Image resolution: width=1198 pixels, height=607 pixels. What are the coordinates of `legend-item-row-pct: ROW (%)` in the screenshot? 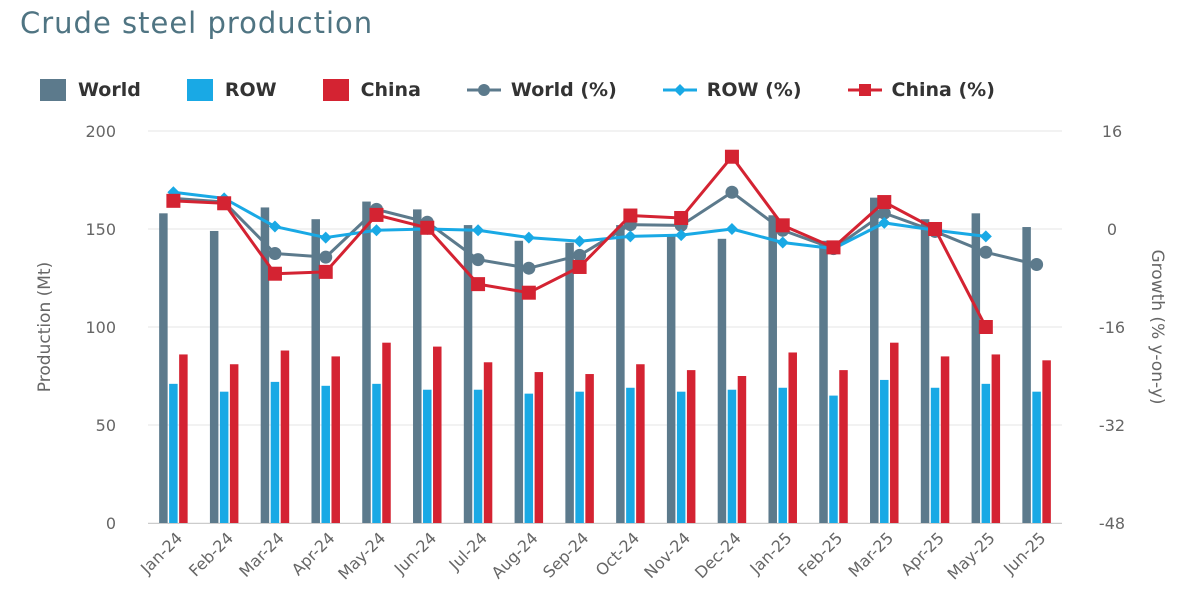 It's located at (732, 90).